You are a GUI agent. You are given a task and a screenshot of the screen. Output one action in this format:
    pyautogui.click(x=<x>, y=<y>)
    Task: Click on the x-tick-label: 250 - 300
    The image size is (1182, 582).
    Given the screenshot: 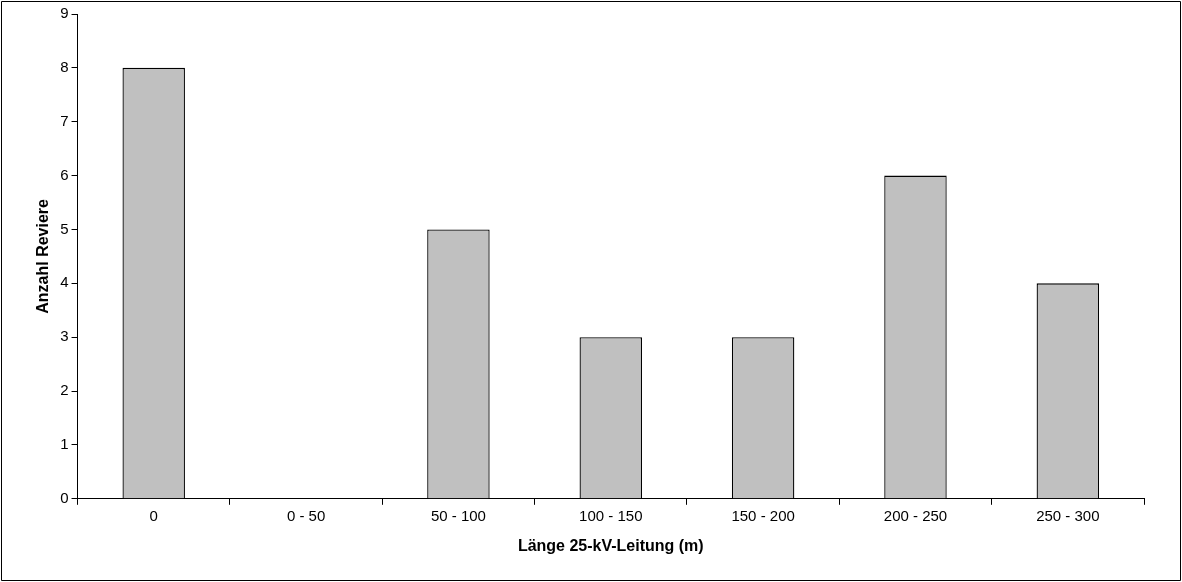 What is the action you would take?
    pyautogui.click(x=1068, y=515)
    